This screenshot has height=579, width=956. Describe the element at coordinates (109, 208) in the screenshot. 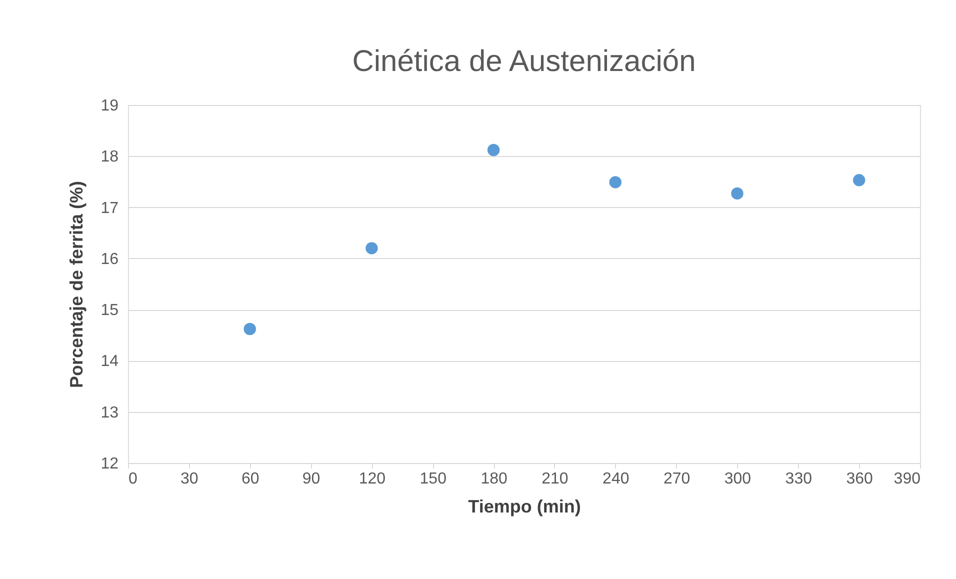

I see `y-tick-label: 17` at that location.